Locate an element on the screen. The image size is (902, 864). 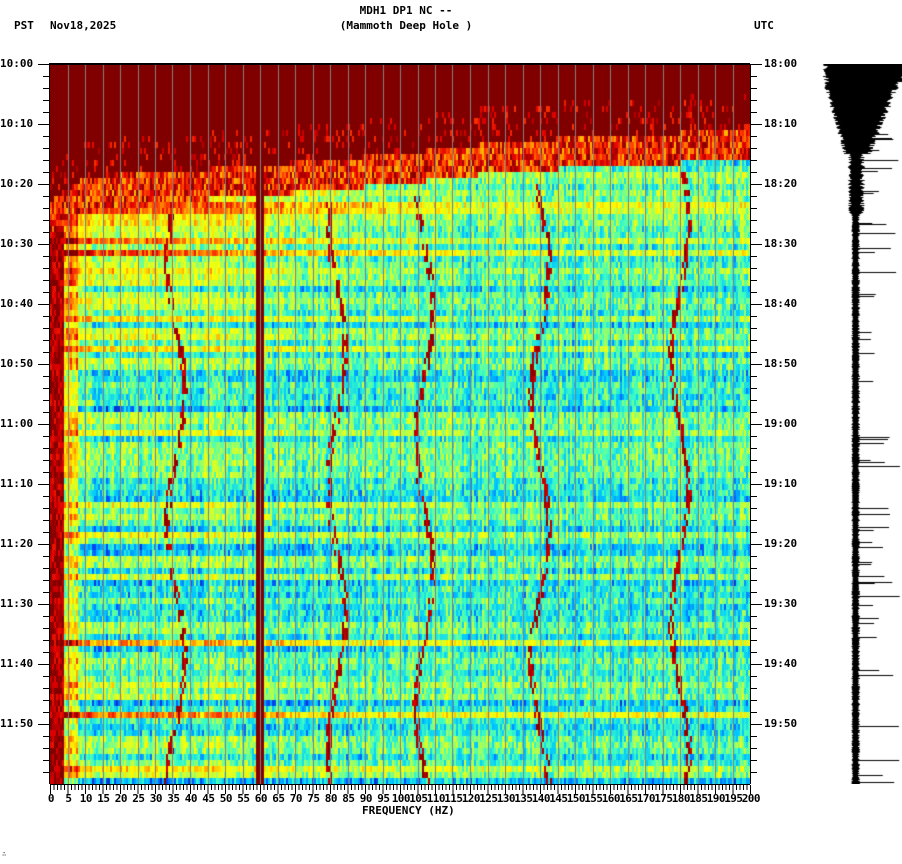
y-tick-label-left: 11:20 is located at coordinates (17, 543).